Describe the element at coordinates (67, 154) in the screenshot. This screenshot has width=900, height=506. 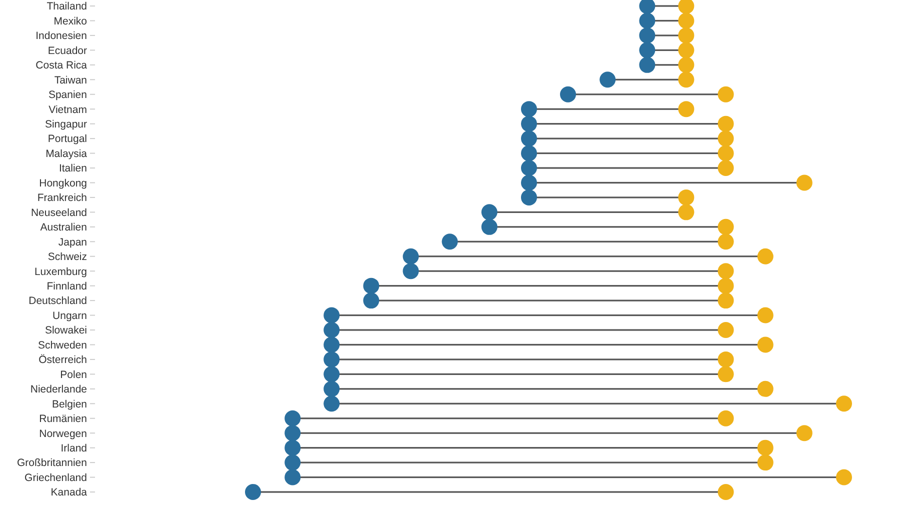
I see `y-tick-label: Malaysia` at that location.